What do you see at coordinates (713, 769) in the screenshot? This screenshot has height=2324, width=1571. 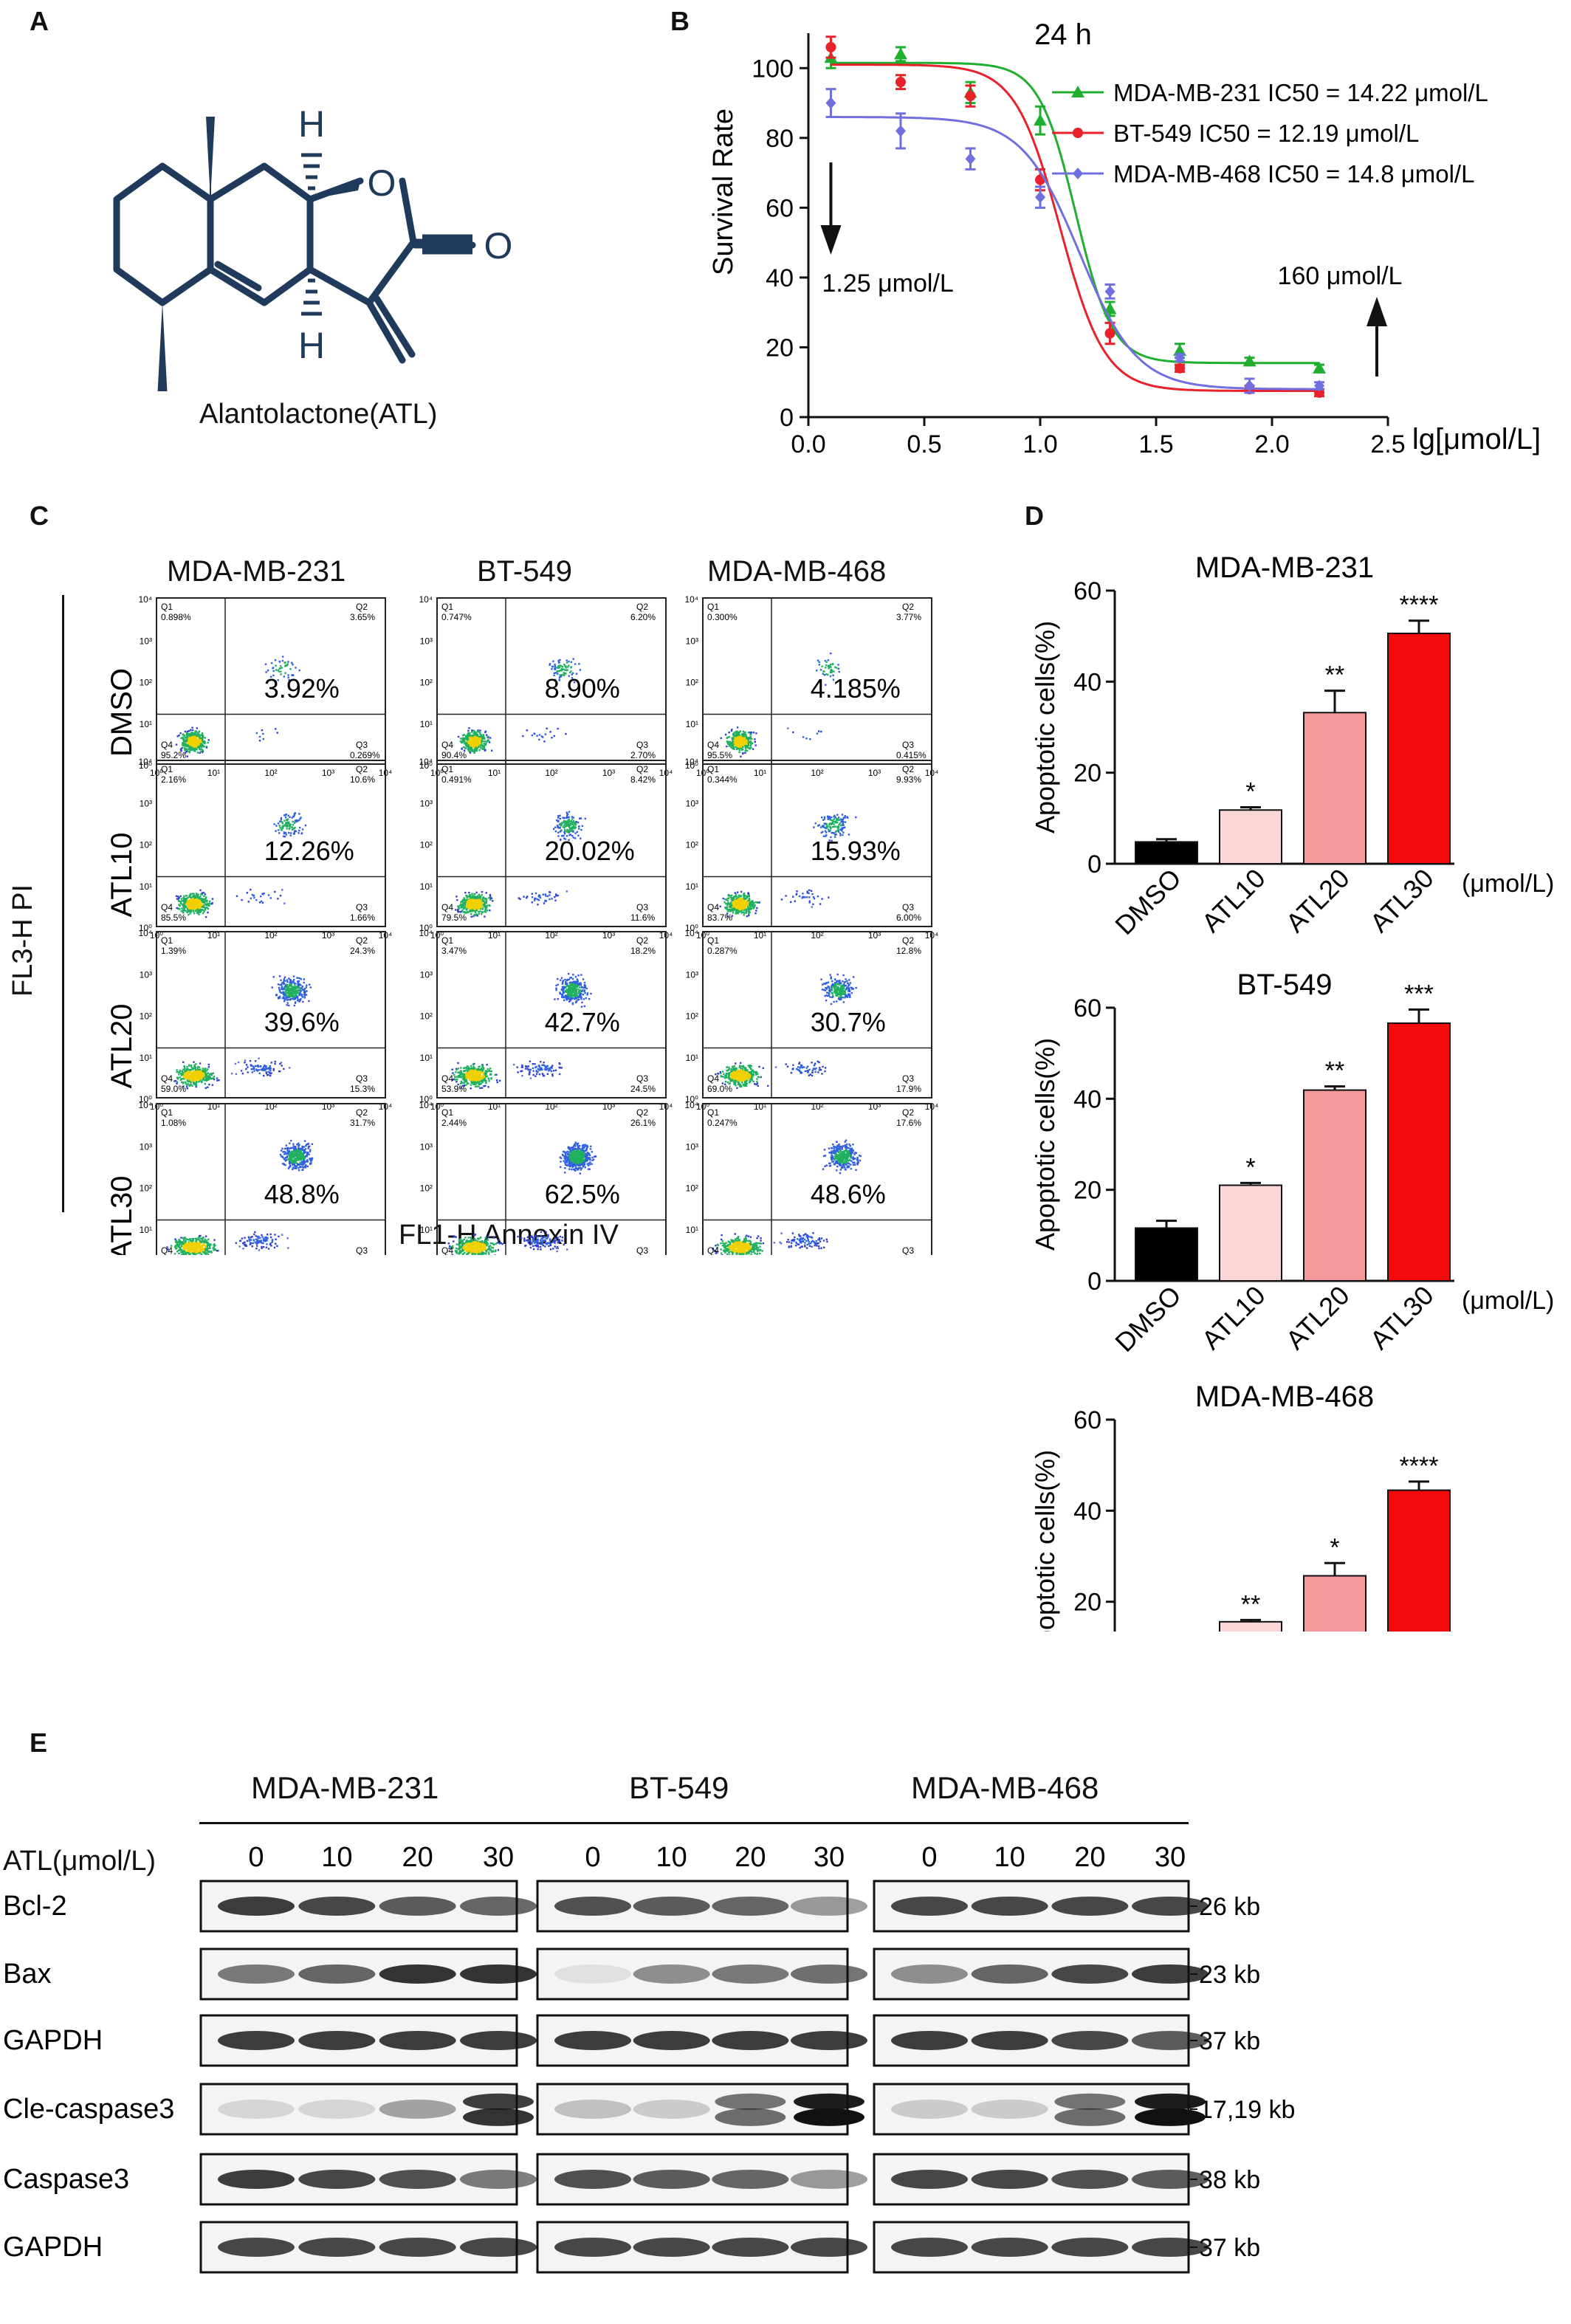 I see `flow-q1-name: Q1` at bounding box center [713, 769].